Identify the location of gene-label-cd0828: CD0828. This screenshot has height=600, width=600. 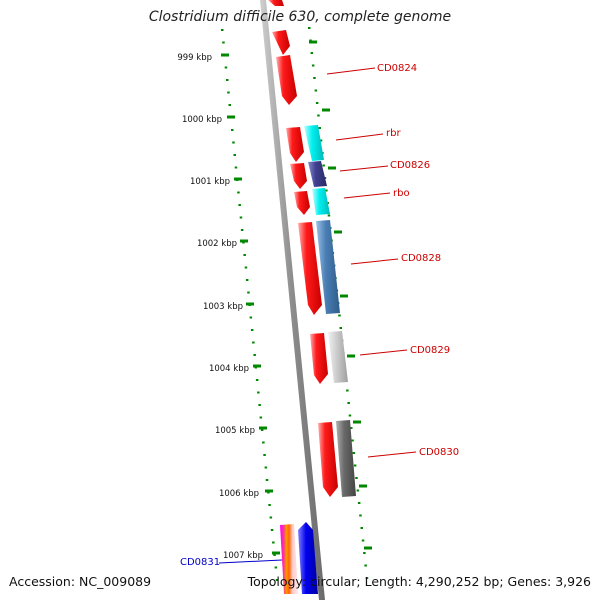
(421, 258).